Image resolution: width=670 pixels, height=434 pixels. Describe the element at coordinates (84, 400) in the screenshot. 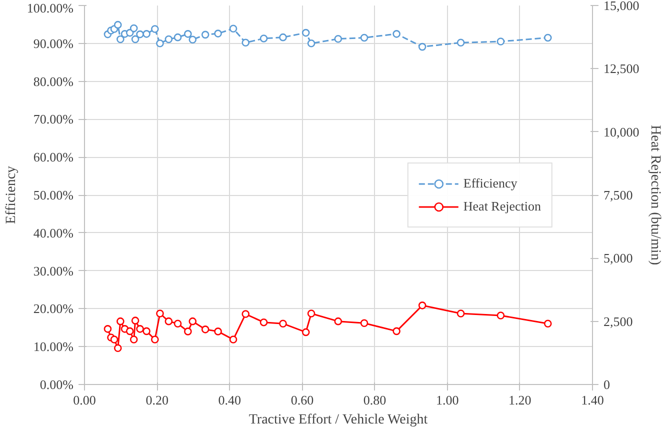

I see `x-tick-label: 0.00` at that location.